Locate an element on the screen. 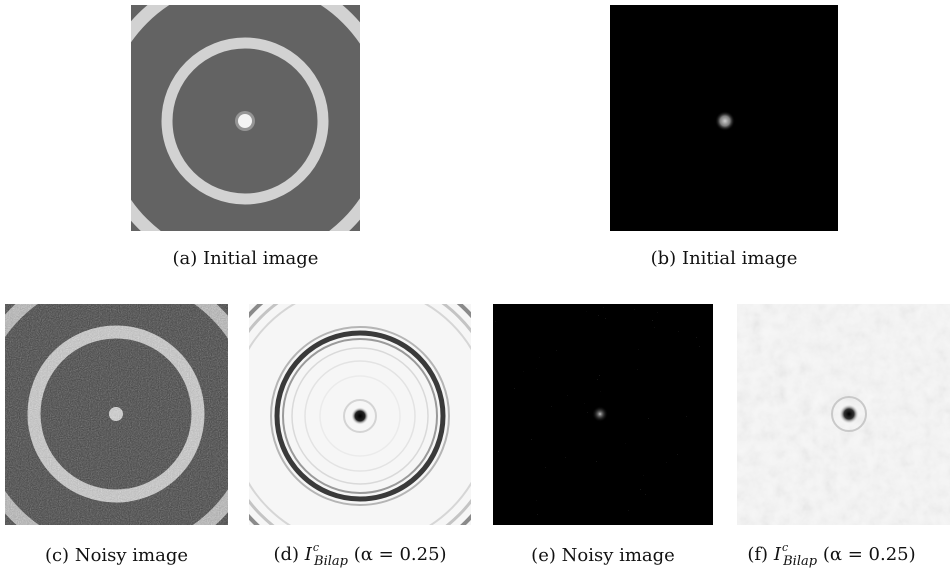 The height and width of the screenshot is (572, 950). initial-point-image is located at coordinates (724, 118).